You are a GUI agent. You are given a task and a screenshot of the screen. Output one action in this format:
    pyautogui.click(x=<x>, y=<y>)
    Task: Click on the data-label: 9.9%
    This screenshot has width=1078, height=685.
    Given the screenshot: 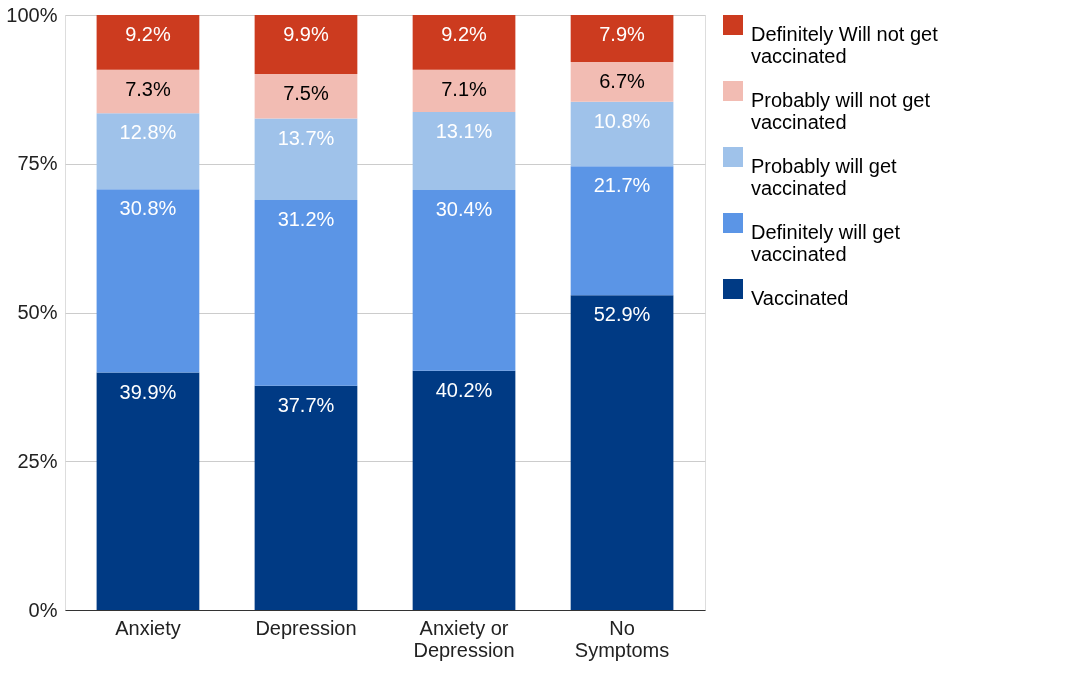 What is the action you would take?
    pyautogui.click(x=306, y=34)
    